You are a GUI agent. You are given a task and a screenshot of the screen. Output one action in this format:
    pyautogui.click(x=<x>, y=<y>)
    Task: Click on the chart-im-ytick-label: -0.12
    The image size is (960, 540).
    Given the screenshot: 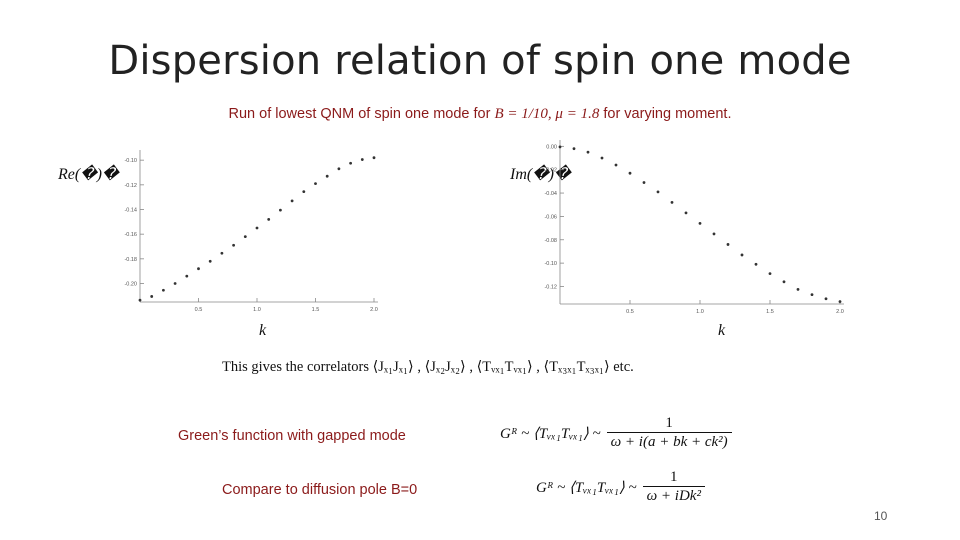 What is the action you would take?
    pyautogui.click(x=550, y=287)
    